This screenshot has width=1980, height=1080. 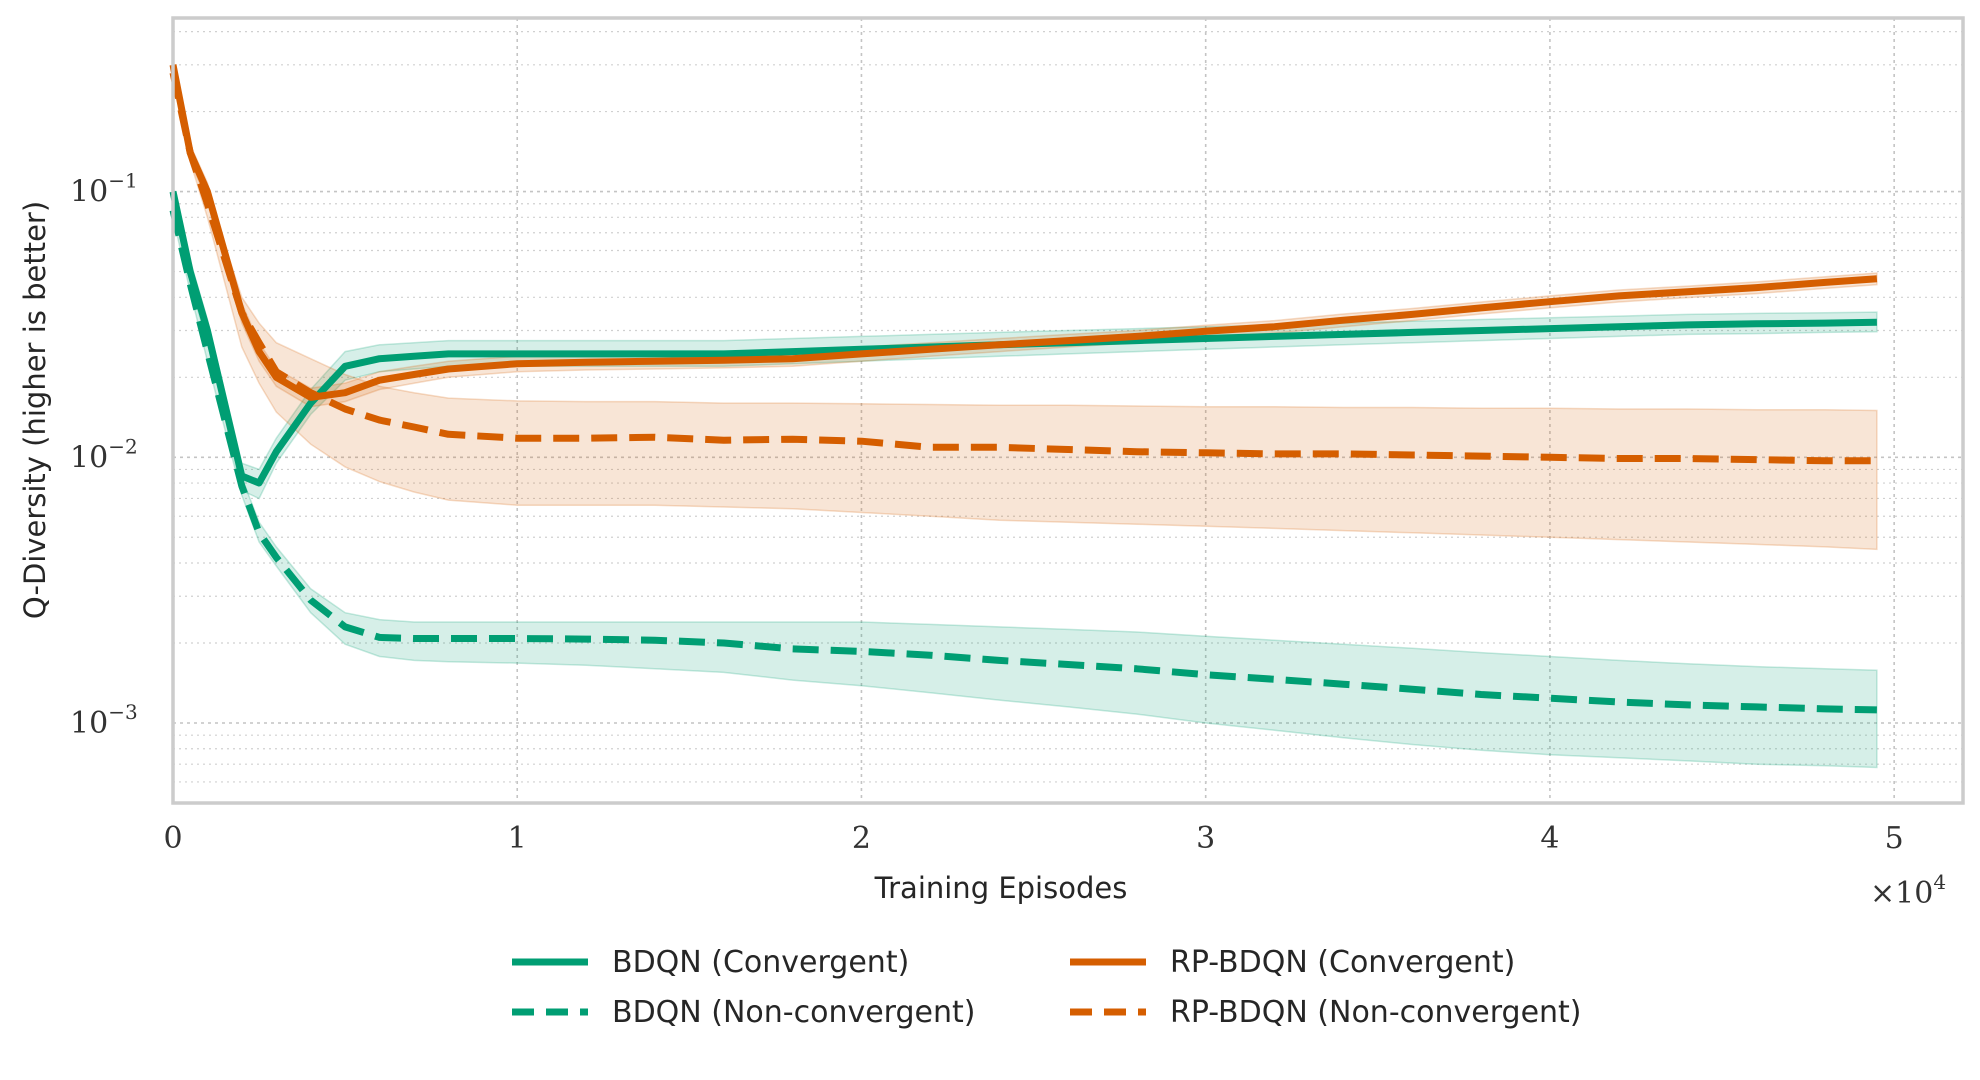 What do you see at coordinates (1376, 1012) in the screenshot?
I see `legend-label: RP-BDQN (Non-convergent)` at bounding box center [1376, 1012].